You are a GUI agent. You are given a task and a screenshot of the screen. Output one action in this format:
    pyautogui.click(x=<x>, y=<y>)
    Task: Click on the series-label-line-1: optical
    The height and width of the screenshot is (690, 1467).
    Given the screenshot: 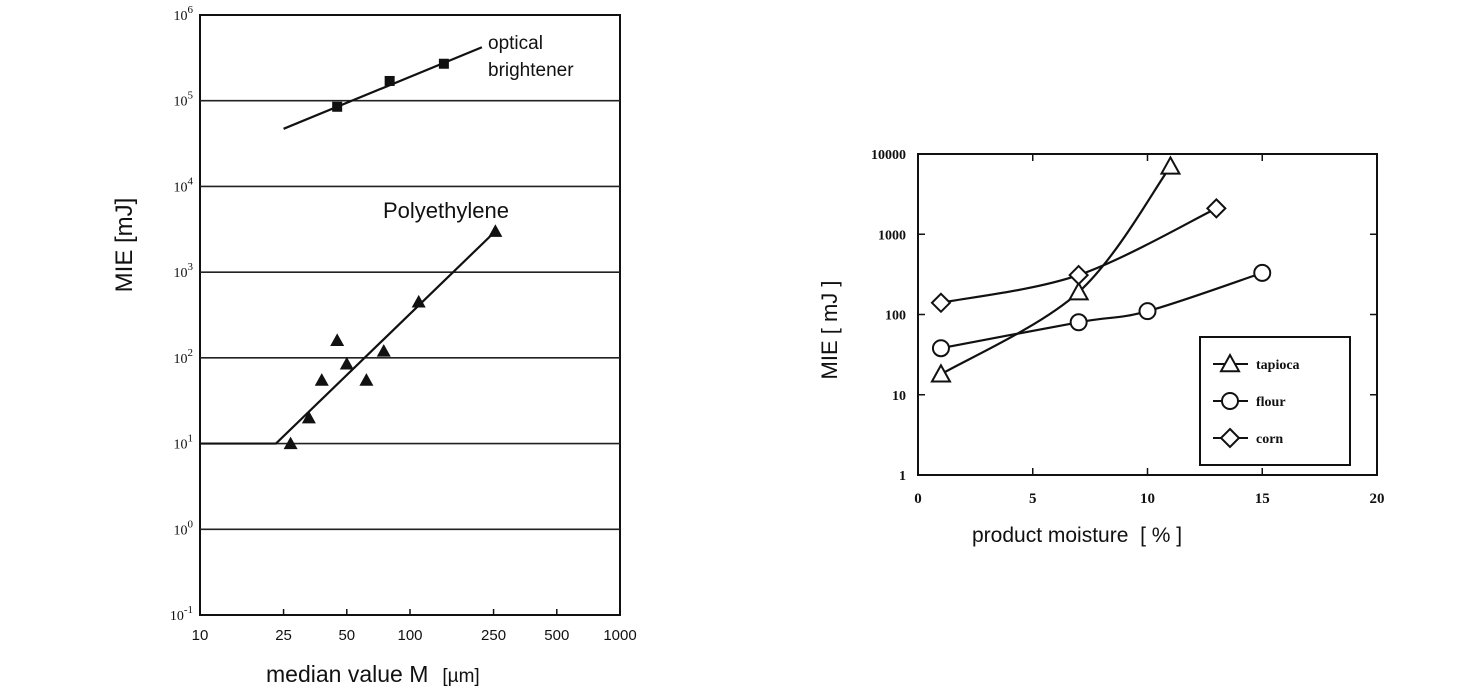 What is the action you would take?
    pyautogui.click(x=515, y=43)
    